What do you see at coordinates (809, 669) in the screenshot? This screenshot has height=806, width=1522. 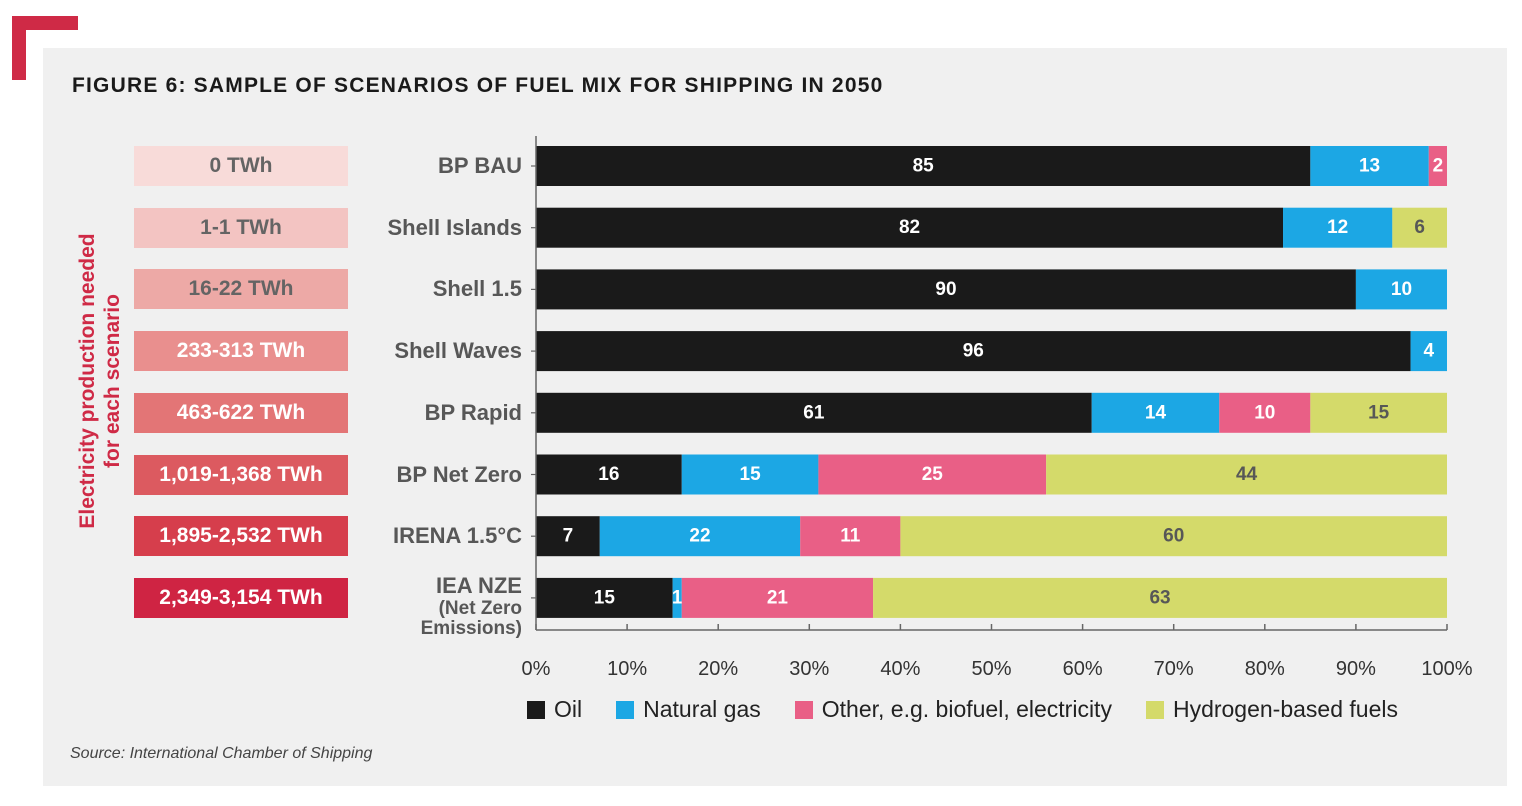 I see `x-tick-label: 30%` at bounding box center [809, 669].